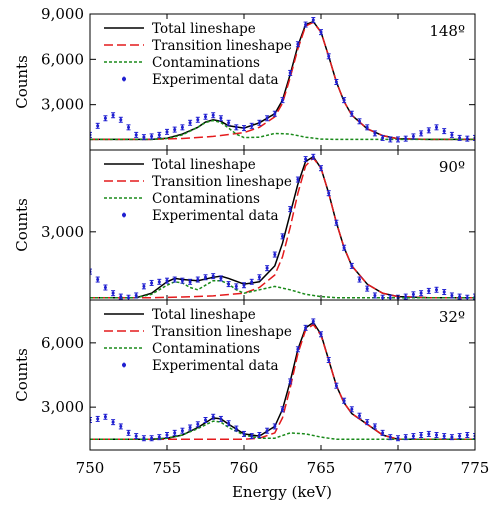 This screenshot has height=507, width=492. I want to click on x-tick-label: 765, so click(321, 468).